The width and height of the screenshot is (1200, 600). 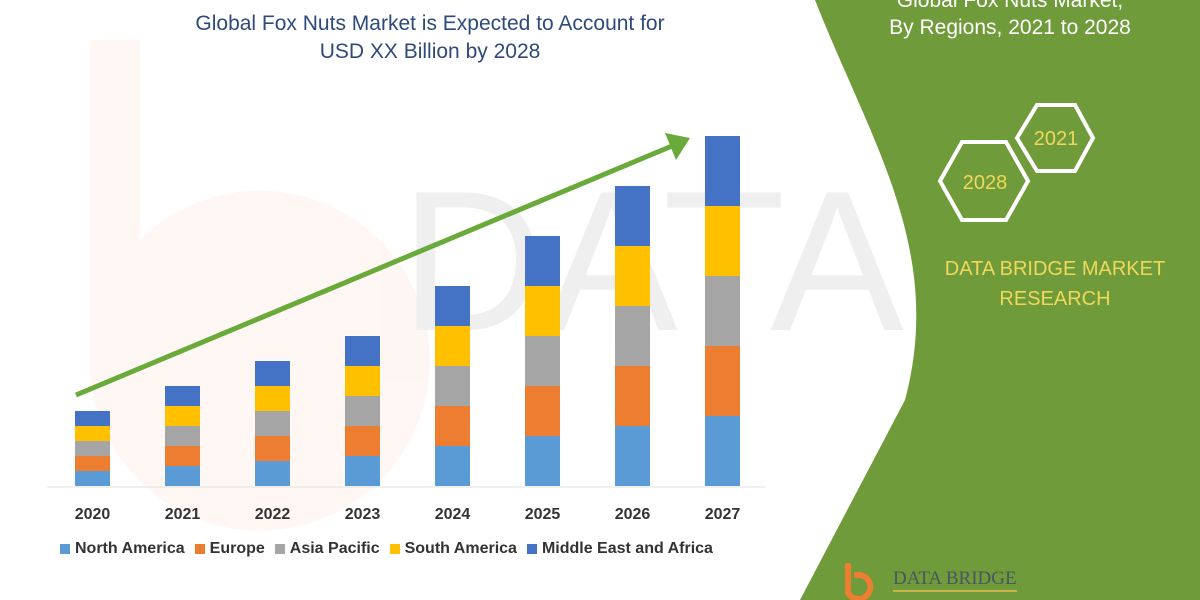 What do you see at coordinates (92, 478) in the screenshot?
I see `bar-segment-2020-north-america` at bounding box center [92, 478].